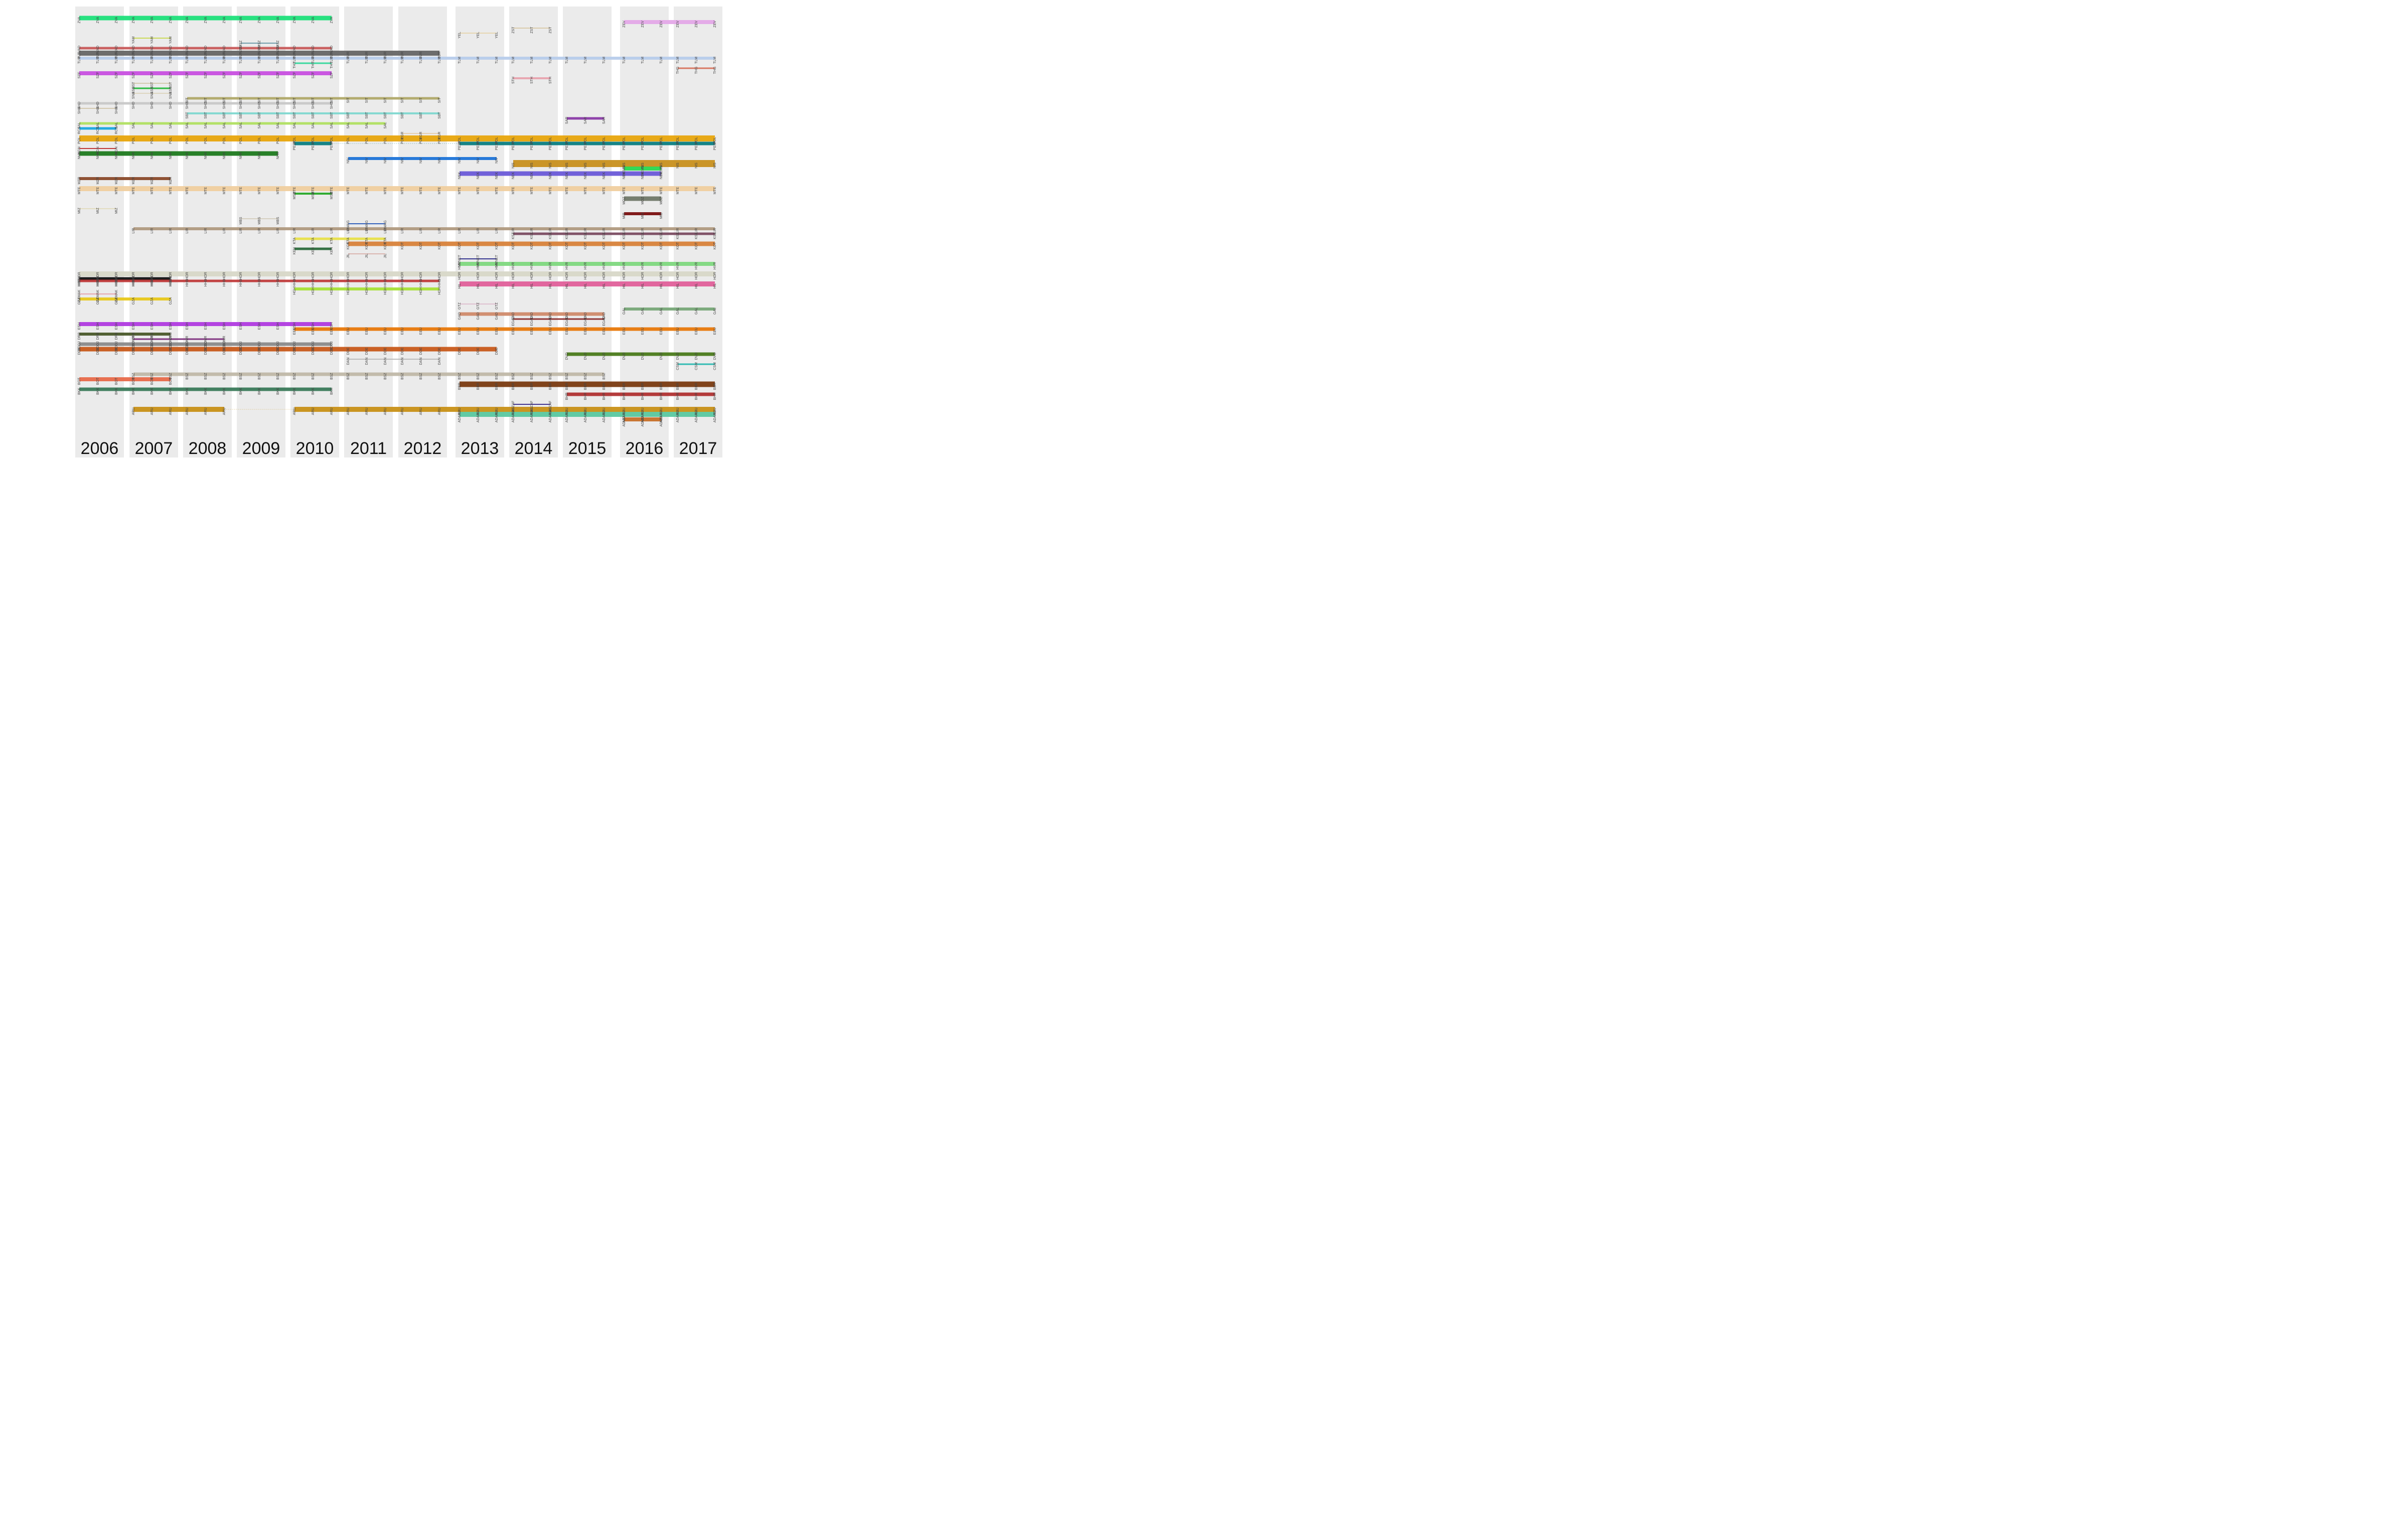  I want to click on series-label-mzr: MZR, so click(171, 180).